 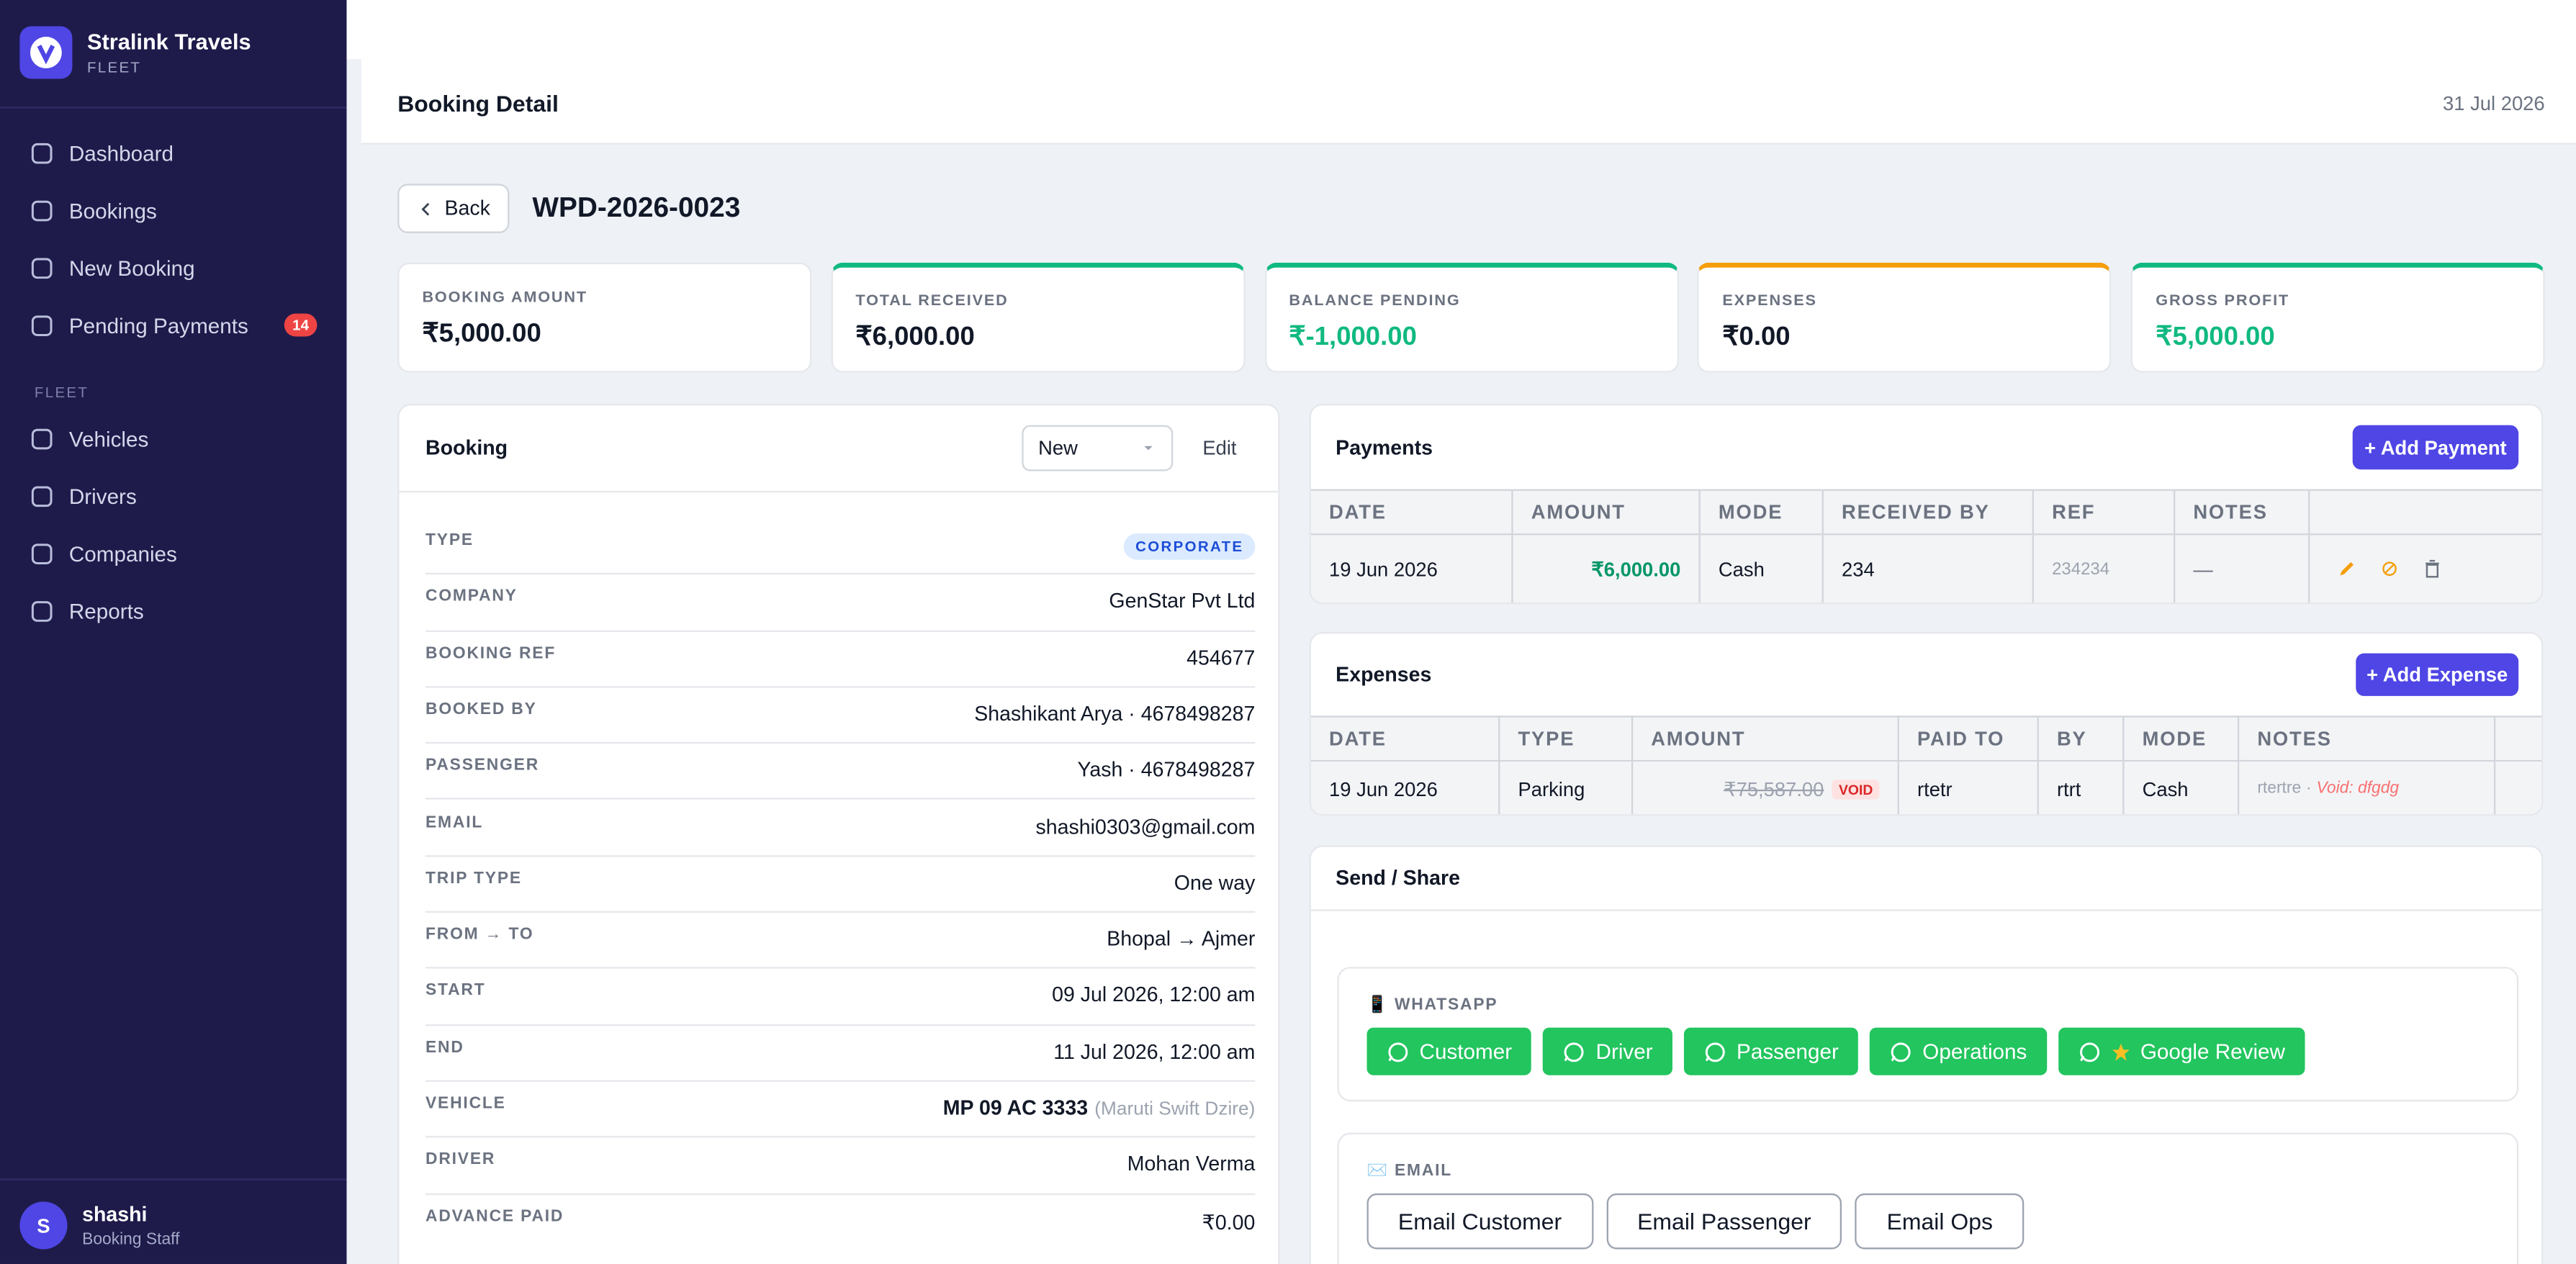 I want to click on field-value: 09 Jul 2026, 12:00 am, so click(x=1153, y=995).